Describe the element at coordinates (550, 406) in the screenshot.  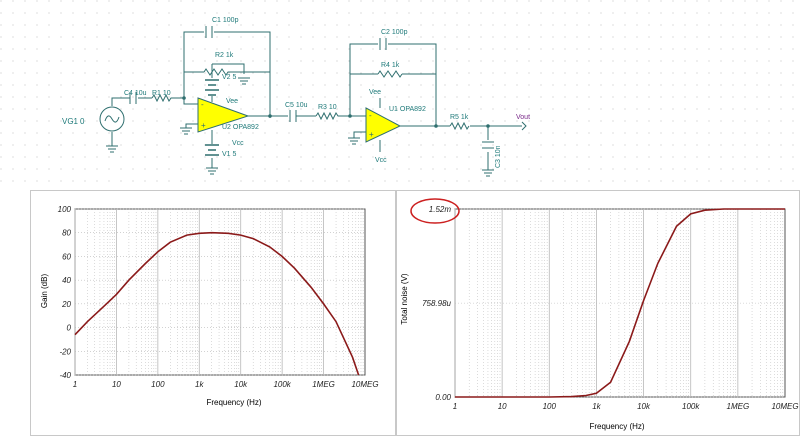
I see `noise-x-tick-label: 100` at that location.